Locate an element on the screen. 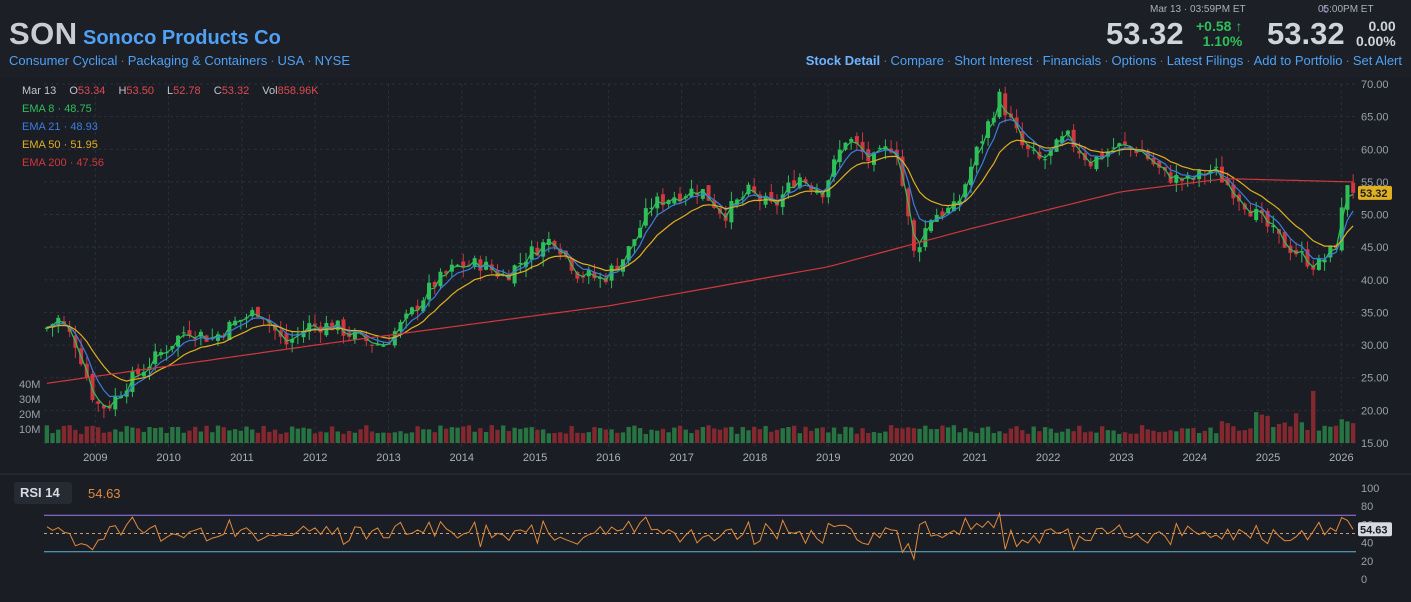 The width and height of the screenshot is (1411, 602). nav-short-interest: Short Interest is located at coordinates (993, 60).